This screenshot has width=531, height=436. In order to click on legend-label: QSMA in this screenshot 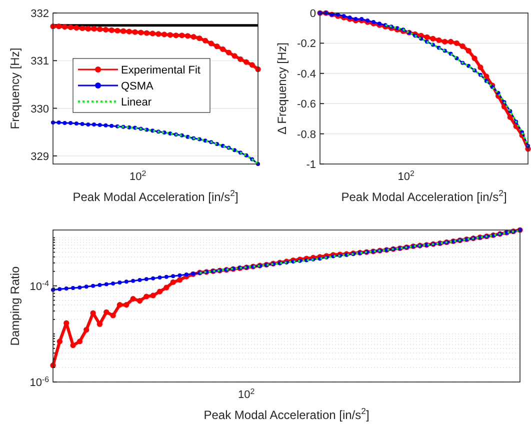, I will do `click(137, 86)`.